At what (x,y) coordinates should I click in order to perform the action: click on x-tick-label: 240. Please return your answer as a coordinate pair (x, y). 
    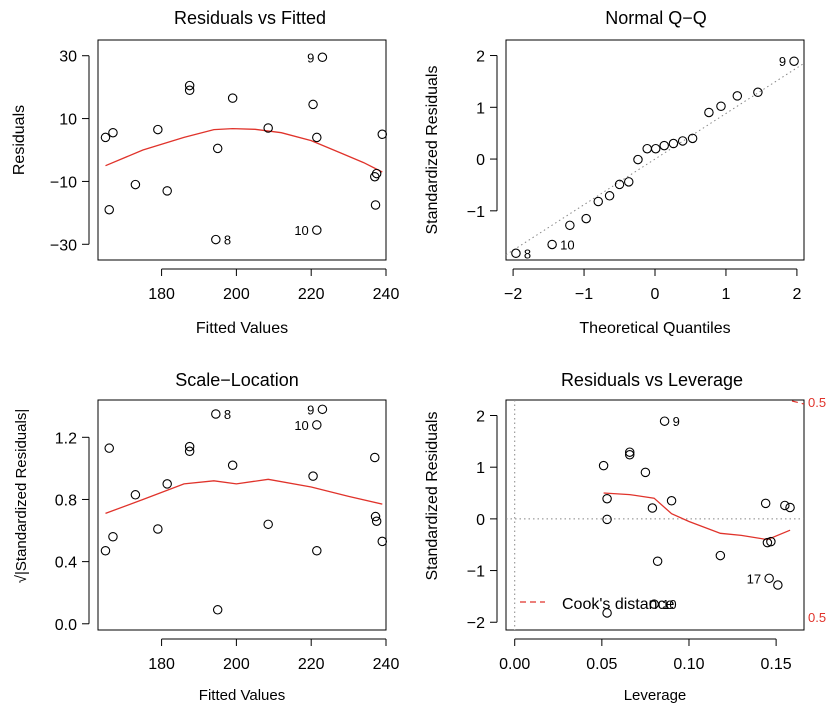
    Looking at the image, I should click on (386, 664).